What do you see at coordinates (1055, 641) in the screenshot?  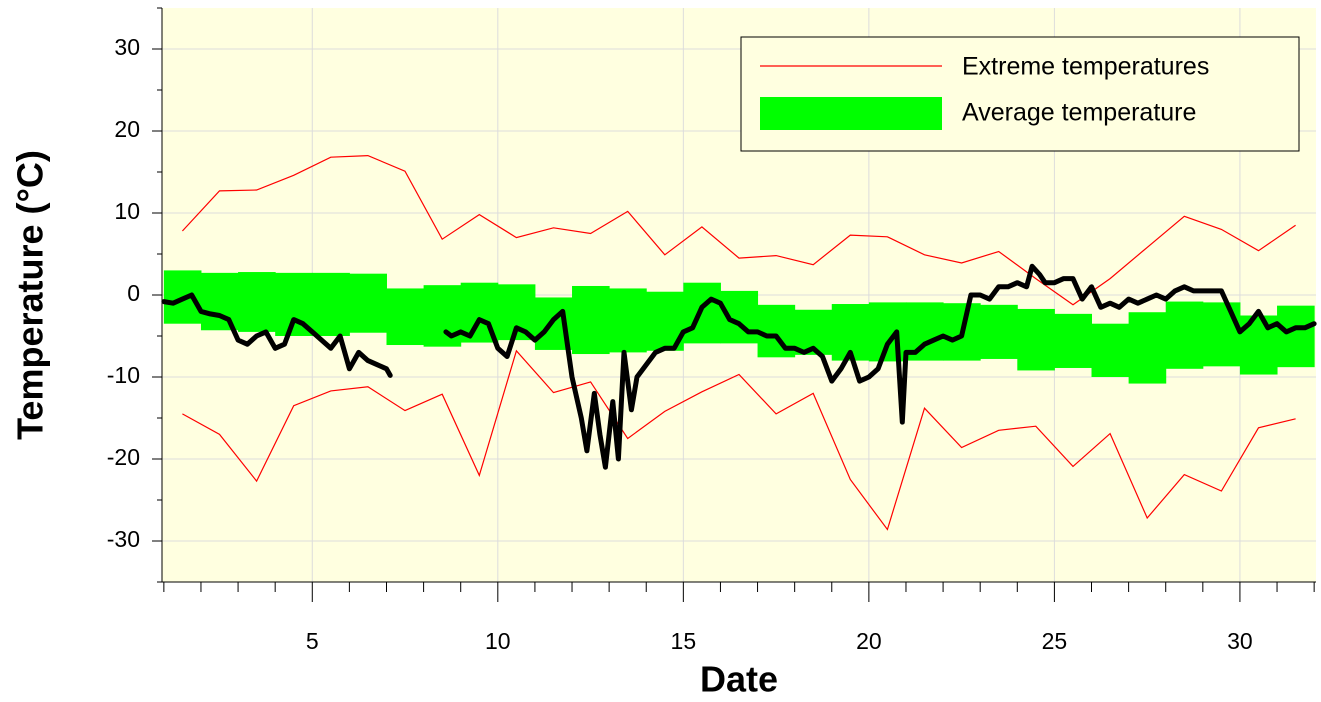 I see `x-tick-label: 25` at bounding box center [1055, 641].